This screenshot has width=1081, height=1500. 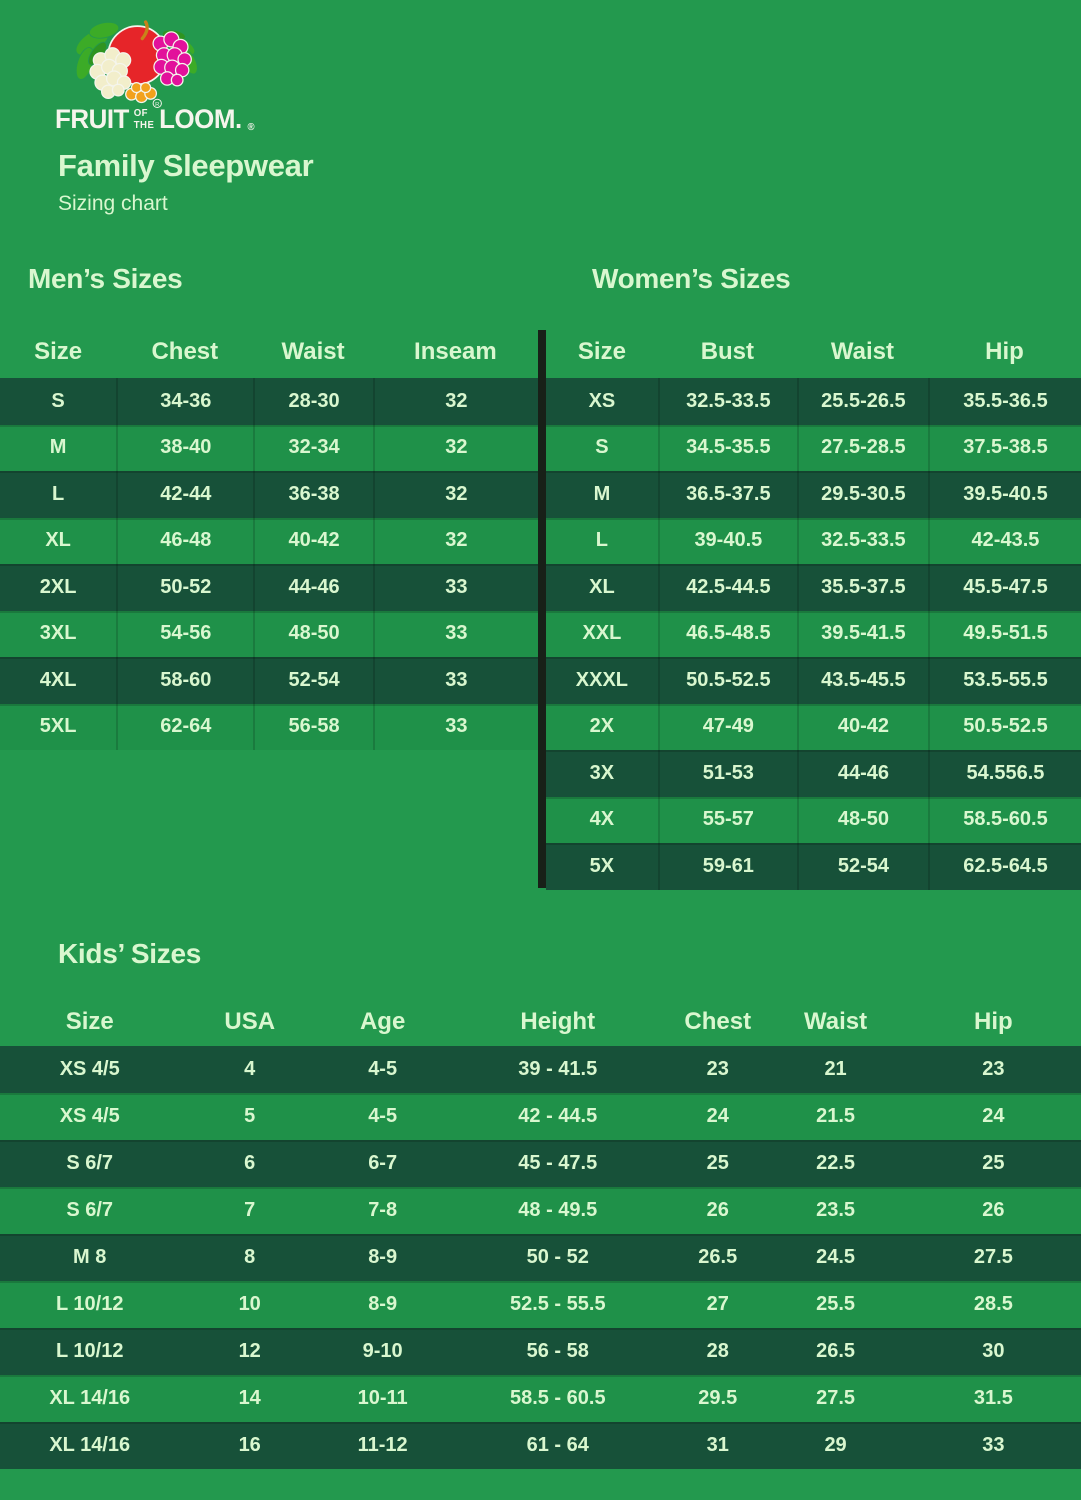 What do you see at coordinates (836, 1163) in the screenshot?
I see `table-cell: 22.5` at bounding box center [836, 1163].